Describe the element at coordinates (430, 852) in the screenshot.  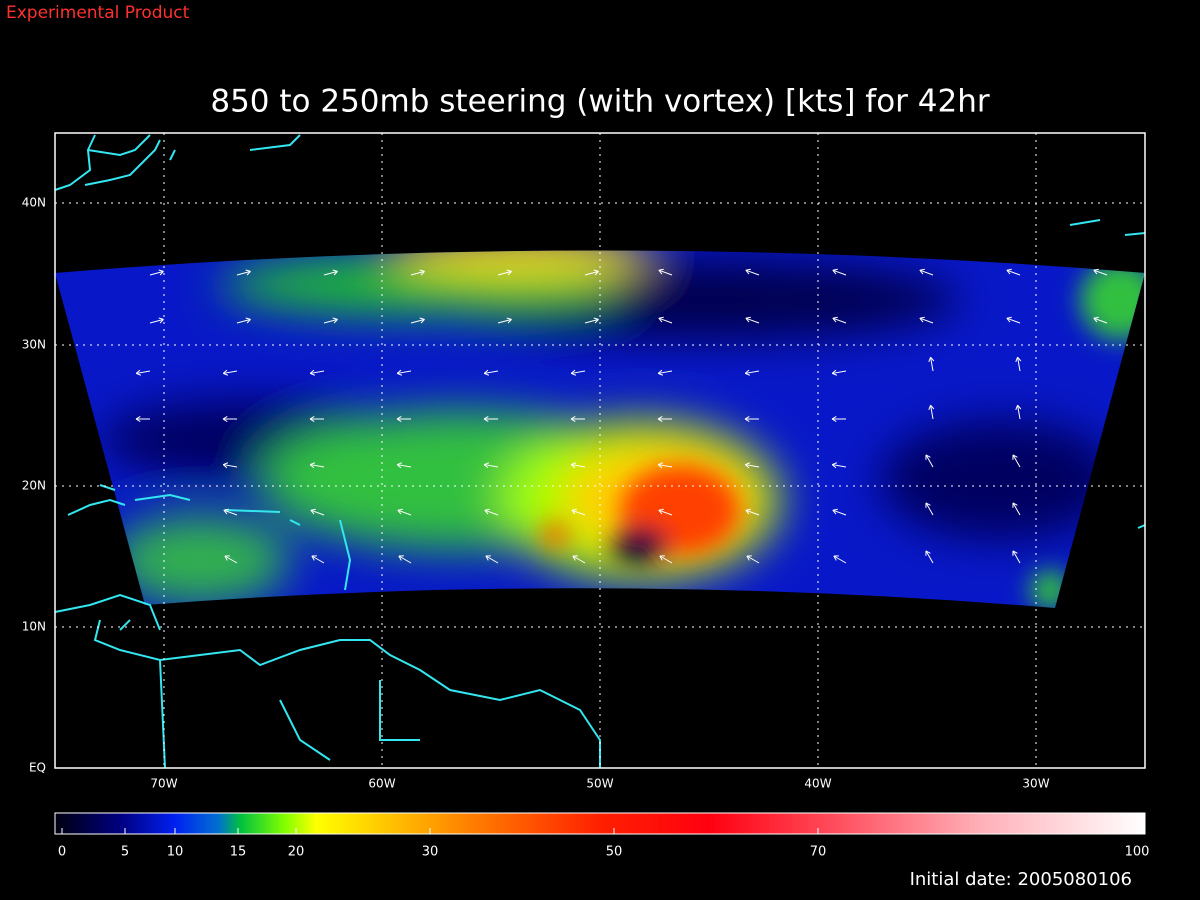
I see `colorbar-label: 30` at that location.